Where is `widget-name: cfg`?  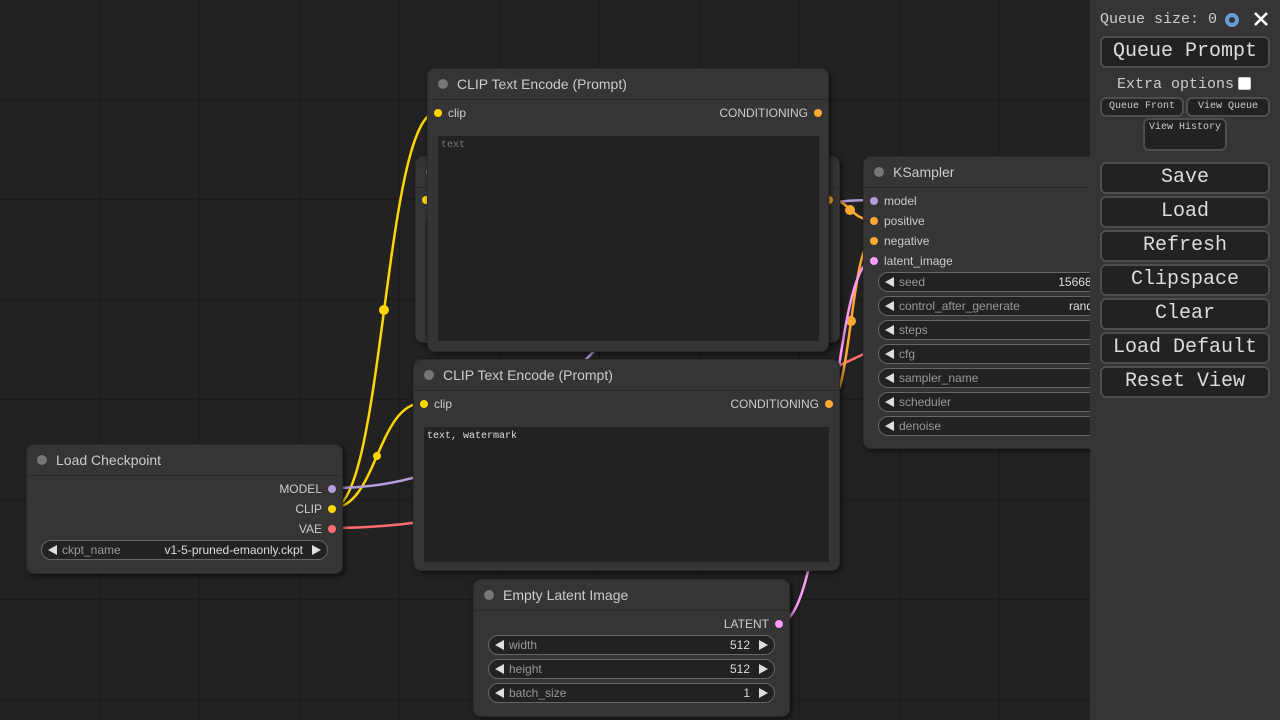 widget-name: cfg is located at coordinates (907, 354).